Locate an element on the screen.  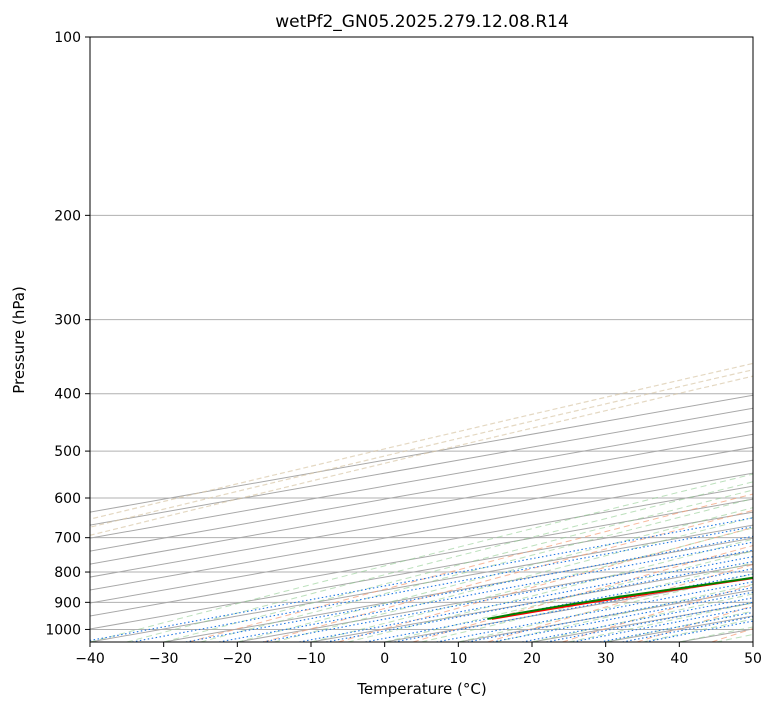
y-tick-label: 400 is located at coordinates (67, 395).